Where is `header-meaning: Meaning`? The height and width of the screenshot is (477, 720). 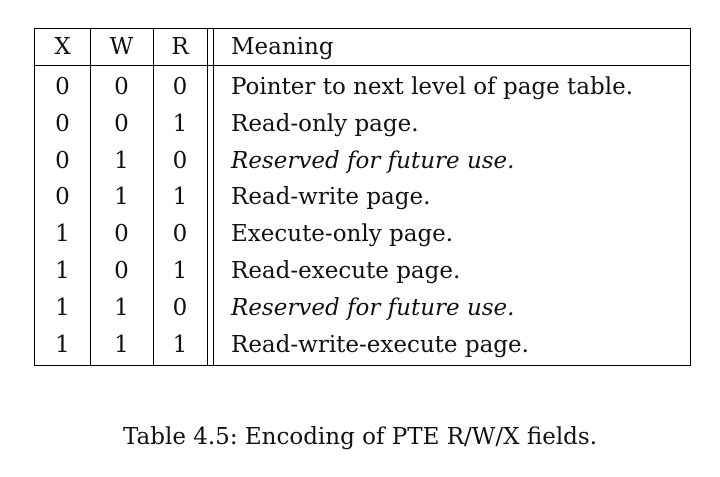
header-meaning: Meaning is located at coordinates (282, 47).